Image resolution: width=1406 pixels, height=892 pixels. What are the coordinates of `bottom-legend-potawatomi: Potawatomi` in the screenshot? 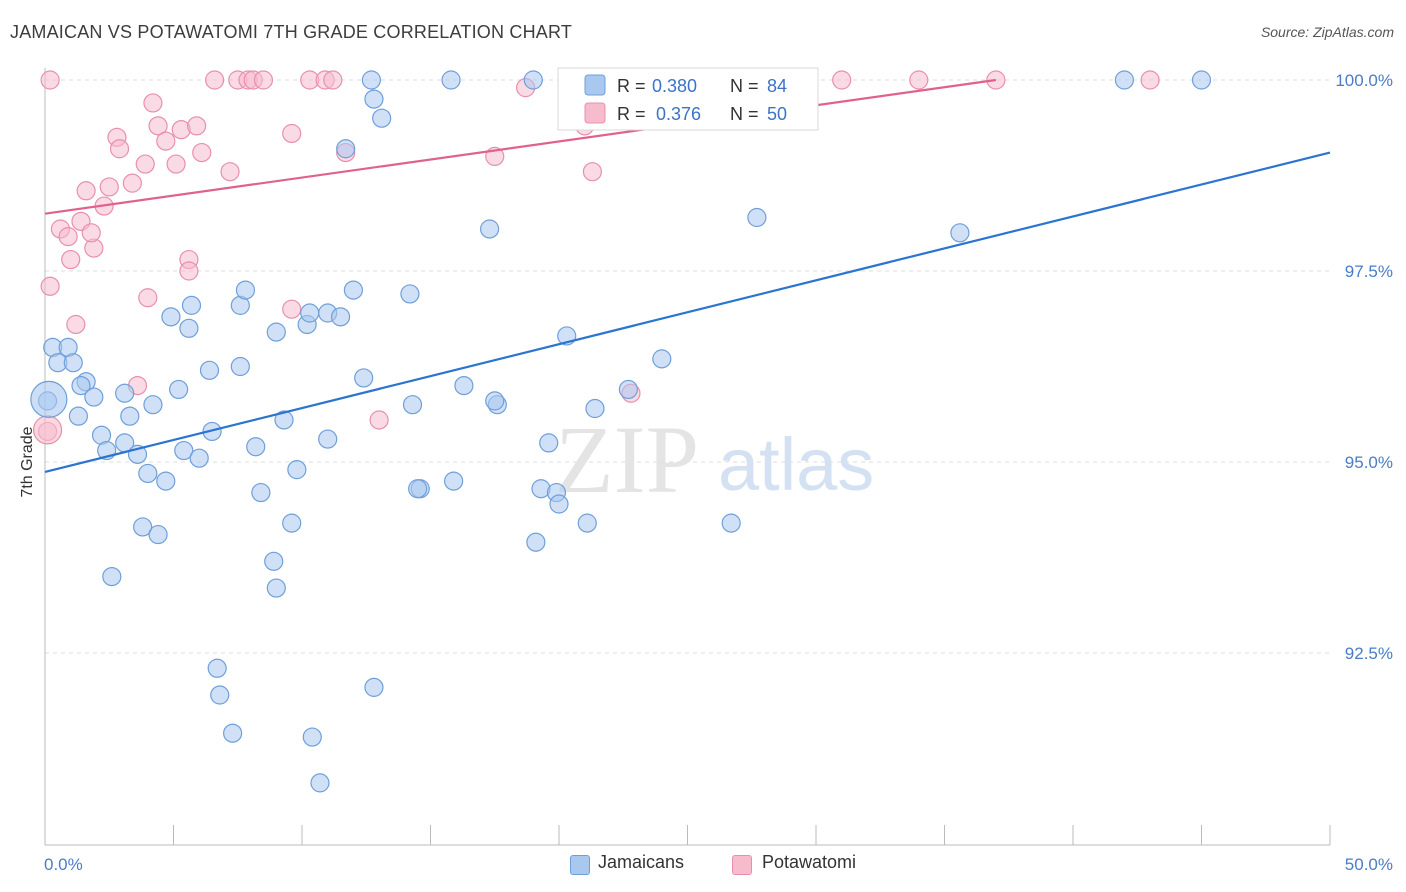 It's located at (809, 862).